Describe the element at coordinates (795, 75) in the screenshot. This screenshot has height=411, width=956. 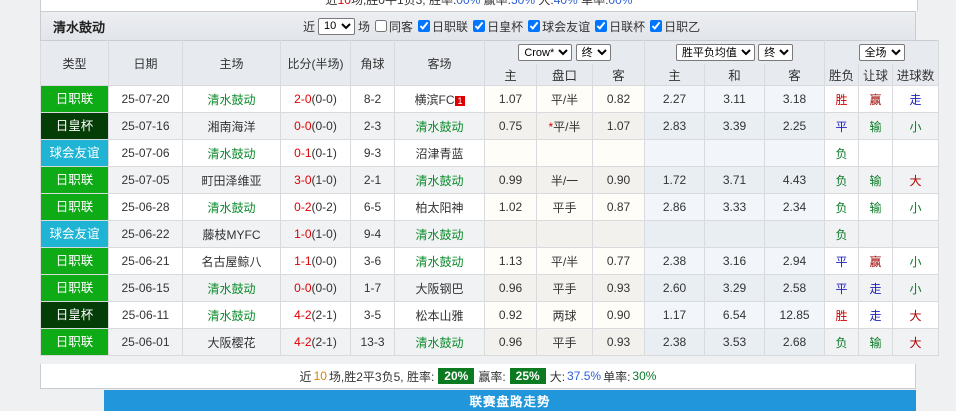
I see `col-header-eu-away: 客` at that location.